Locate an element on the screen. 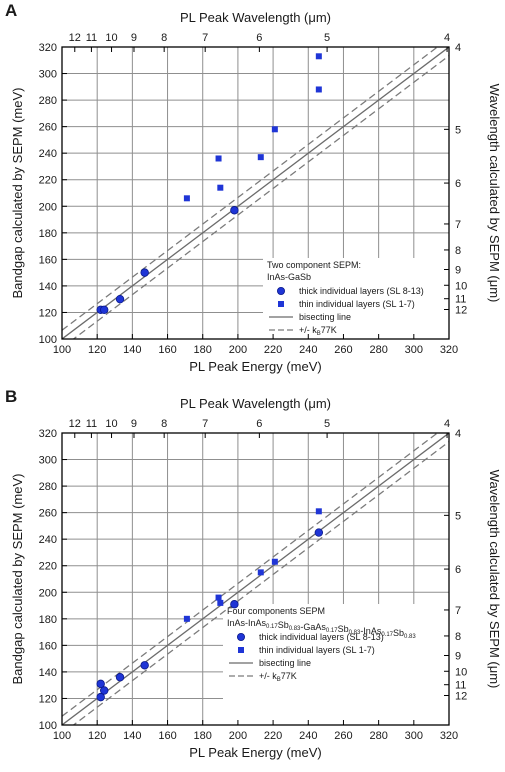 This screenshot has width=505, height=772. x-tick-label: 320 is located at coordinates (449, 736).